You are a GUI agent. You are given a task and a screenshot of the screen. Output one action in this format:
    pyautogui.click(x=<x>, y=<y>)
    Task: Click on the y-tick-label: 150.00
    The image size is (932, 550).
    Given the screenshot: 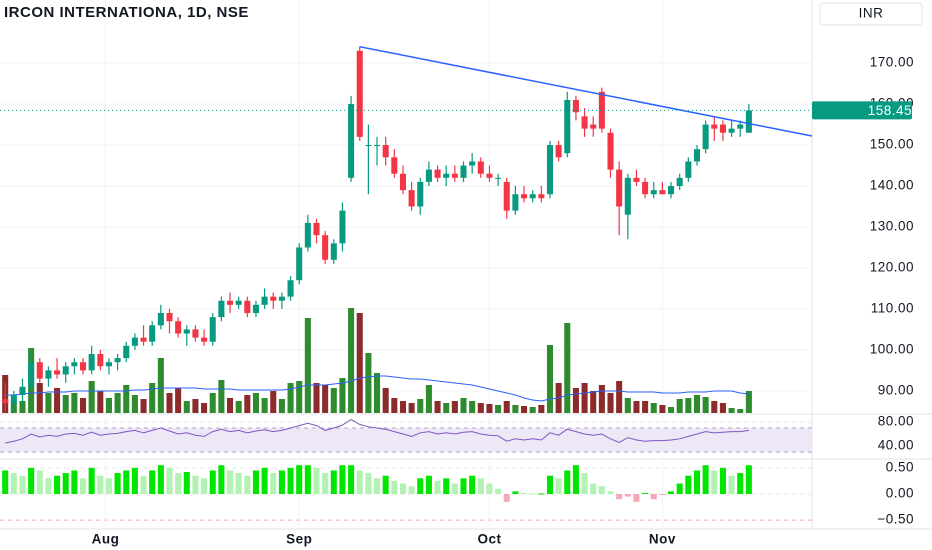 What is the action you would take?
    pyautogui.click(x=892, y=144)
    